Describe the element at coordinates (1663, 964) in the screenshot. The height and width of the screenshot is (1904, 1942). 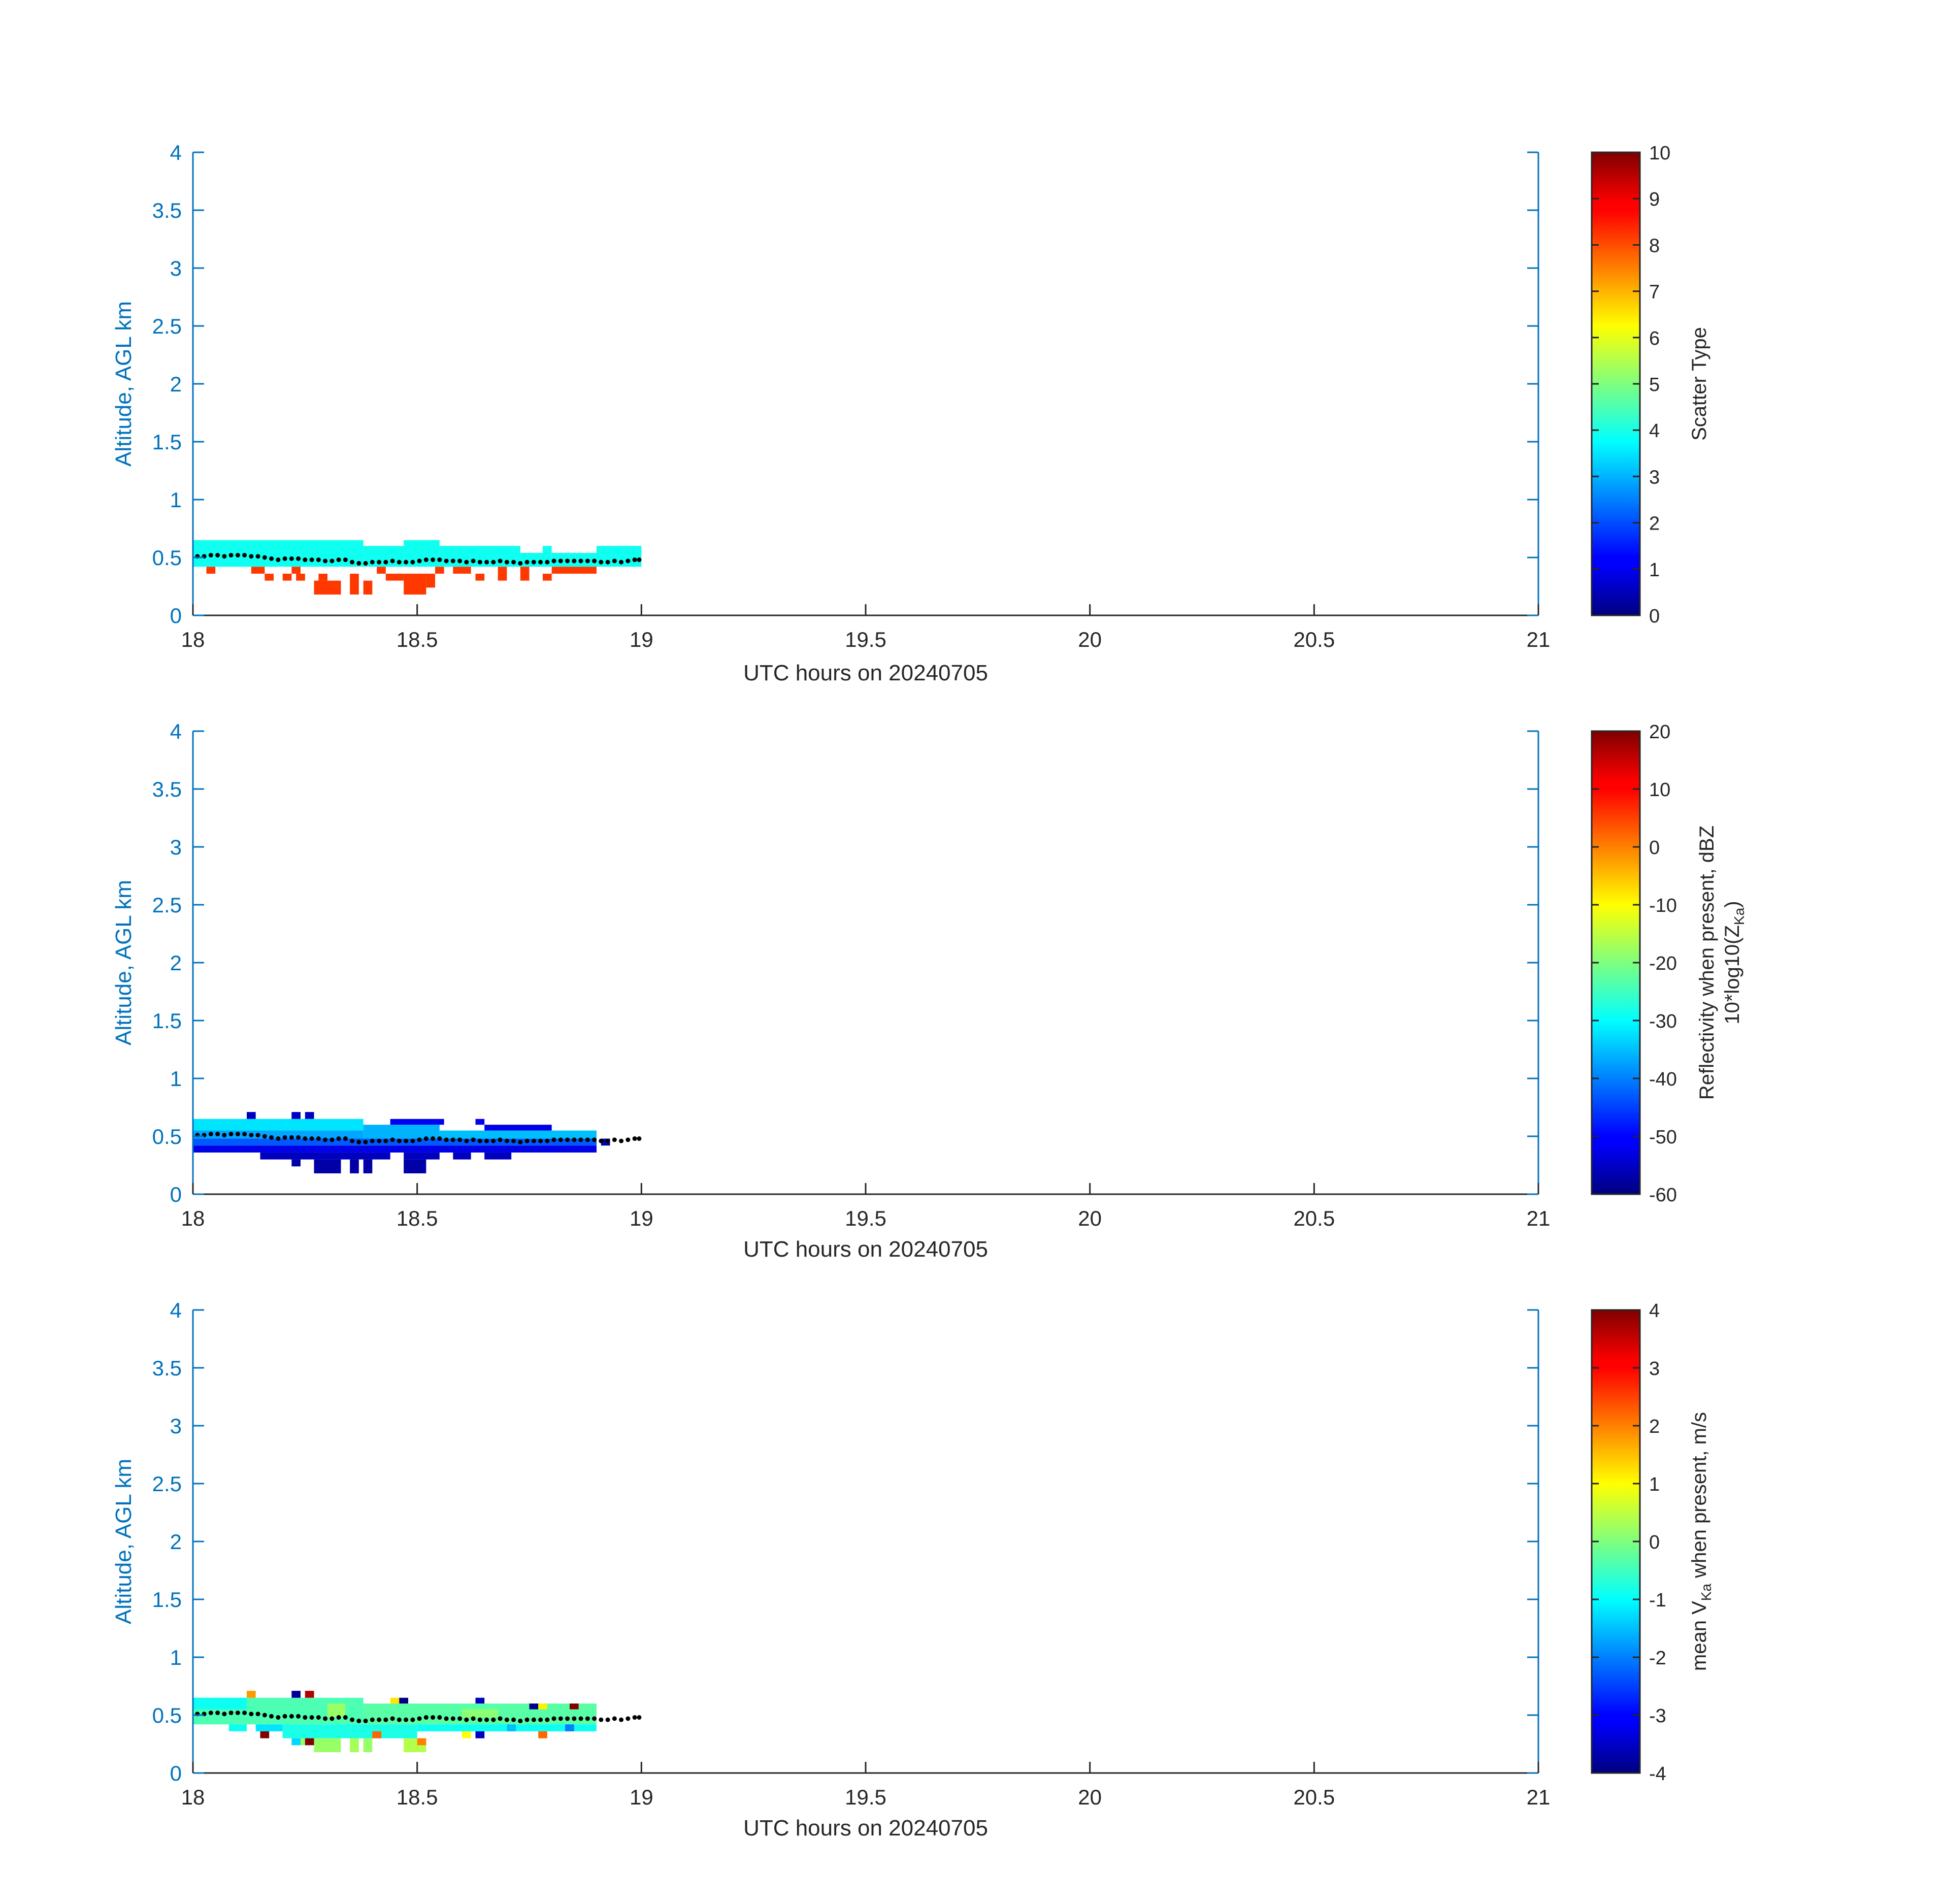
I see `colorbar-tick-label: -20` at that location.